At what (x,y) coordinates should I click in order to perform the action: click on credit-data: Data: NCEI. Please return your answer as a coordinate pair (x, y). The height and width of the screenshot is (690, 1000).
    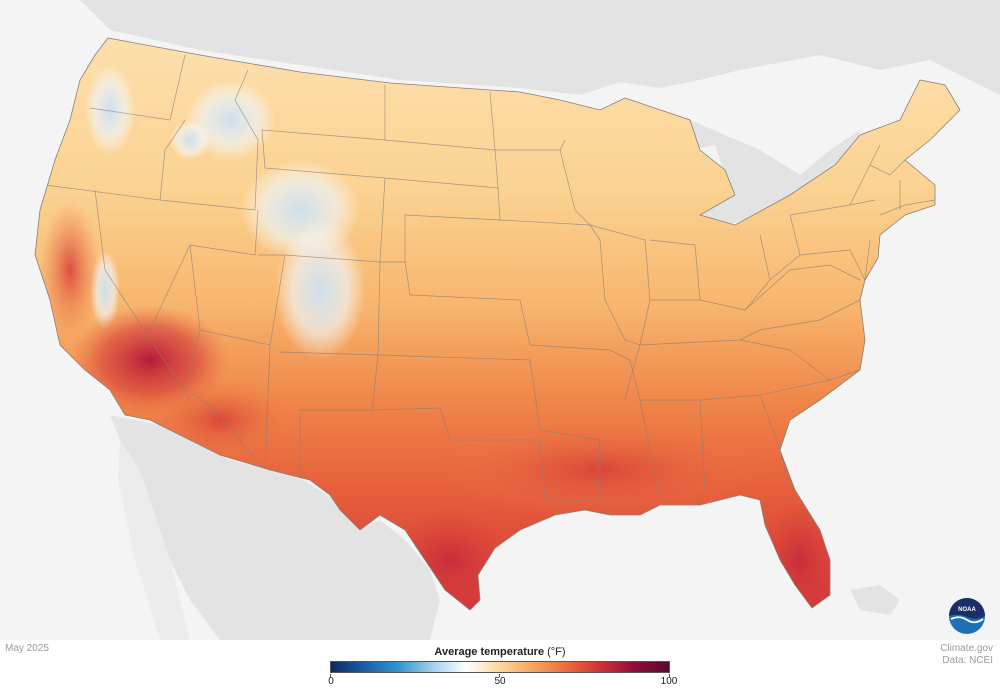
    Looking at the image, I should click on (967, 660).